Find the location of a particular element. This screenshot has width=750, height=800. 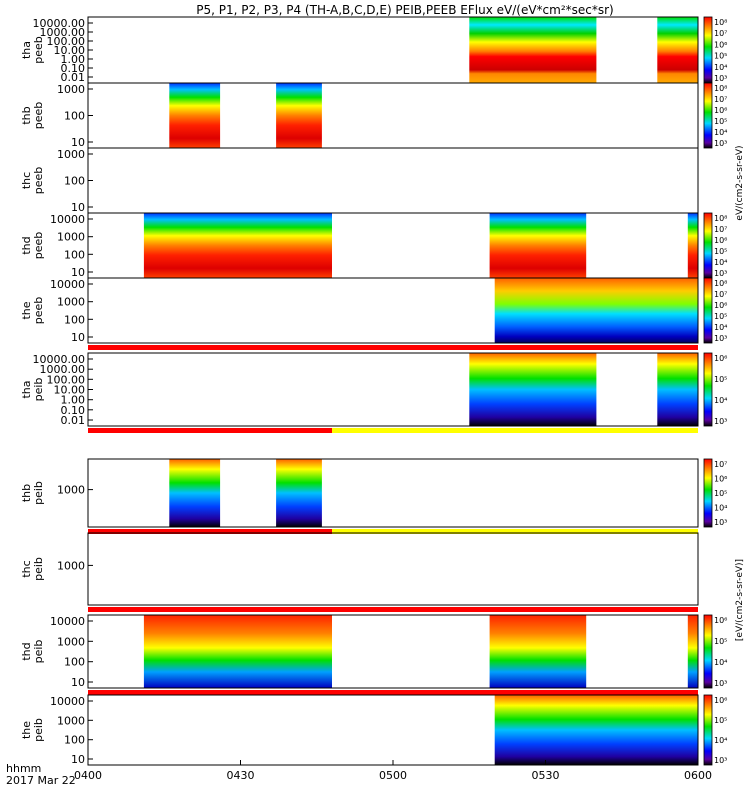

panel-thc-peeb: 1000 100 10 thc peeb is located at coordinates (359, 180).